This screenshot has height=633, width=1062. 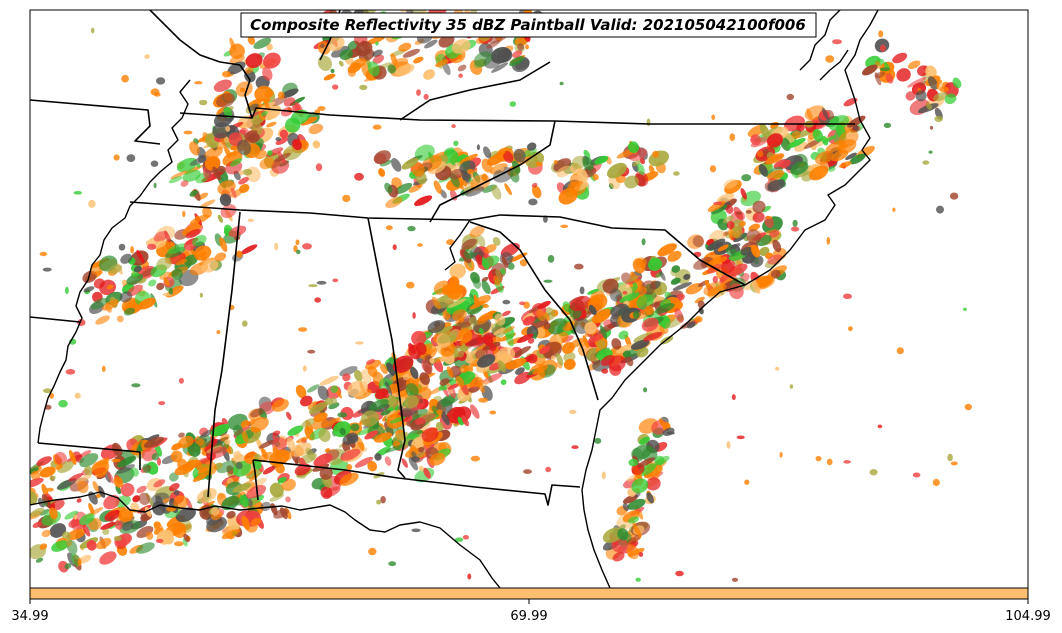 I want to click on border-mo-ar, so click(x=95, y=122).